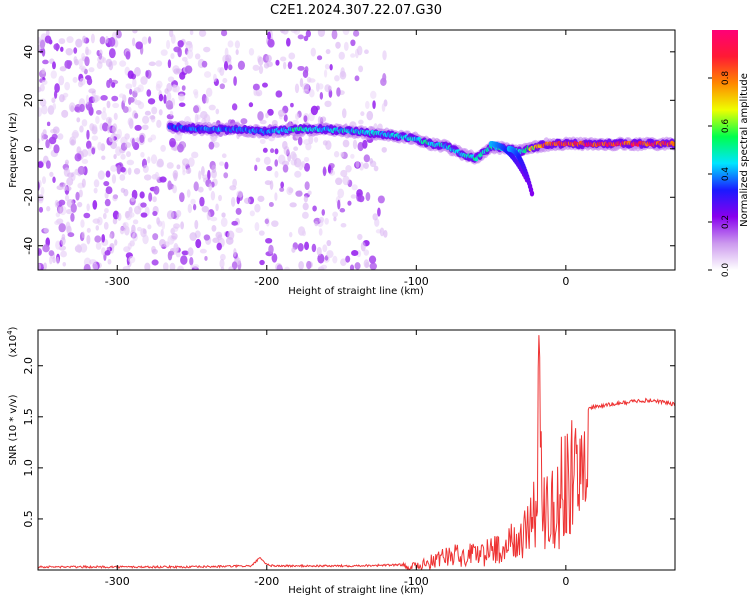 This screenshot has width=750, height=600. What do you see at coordinates (356, 590) in the screenshot?
I see `snr-x-axis-label: Height of straight line (km)` at bounding box center [356, 590].